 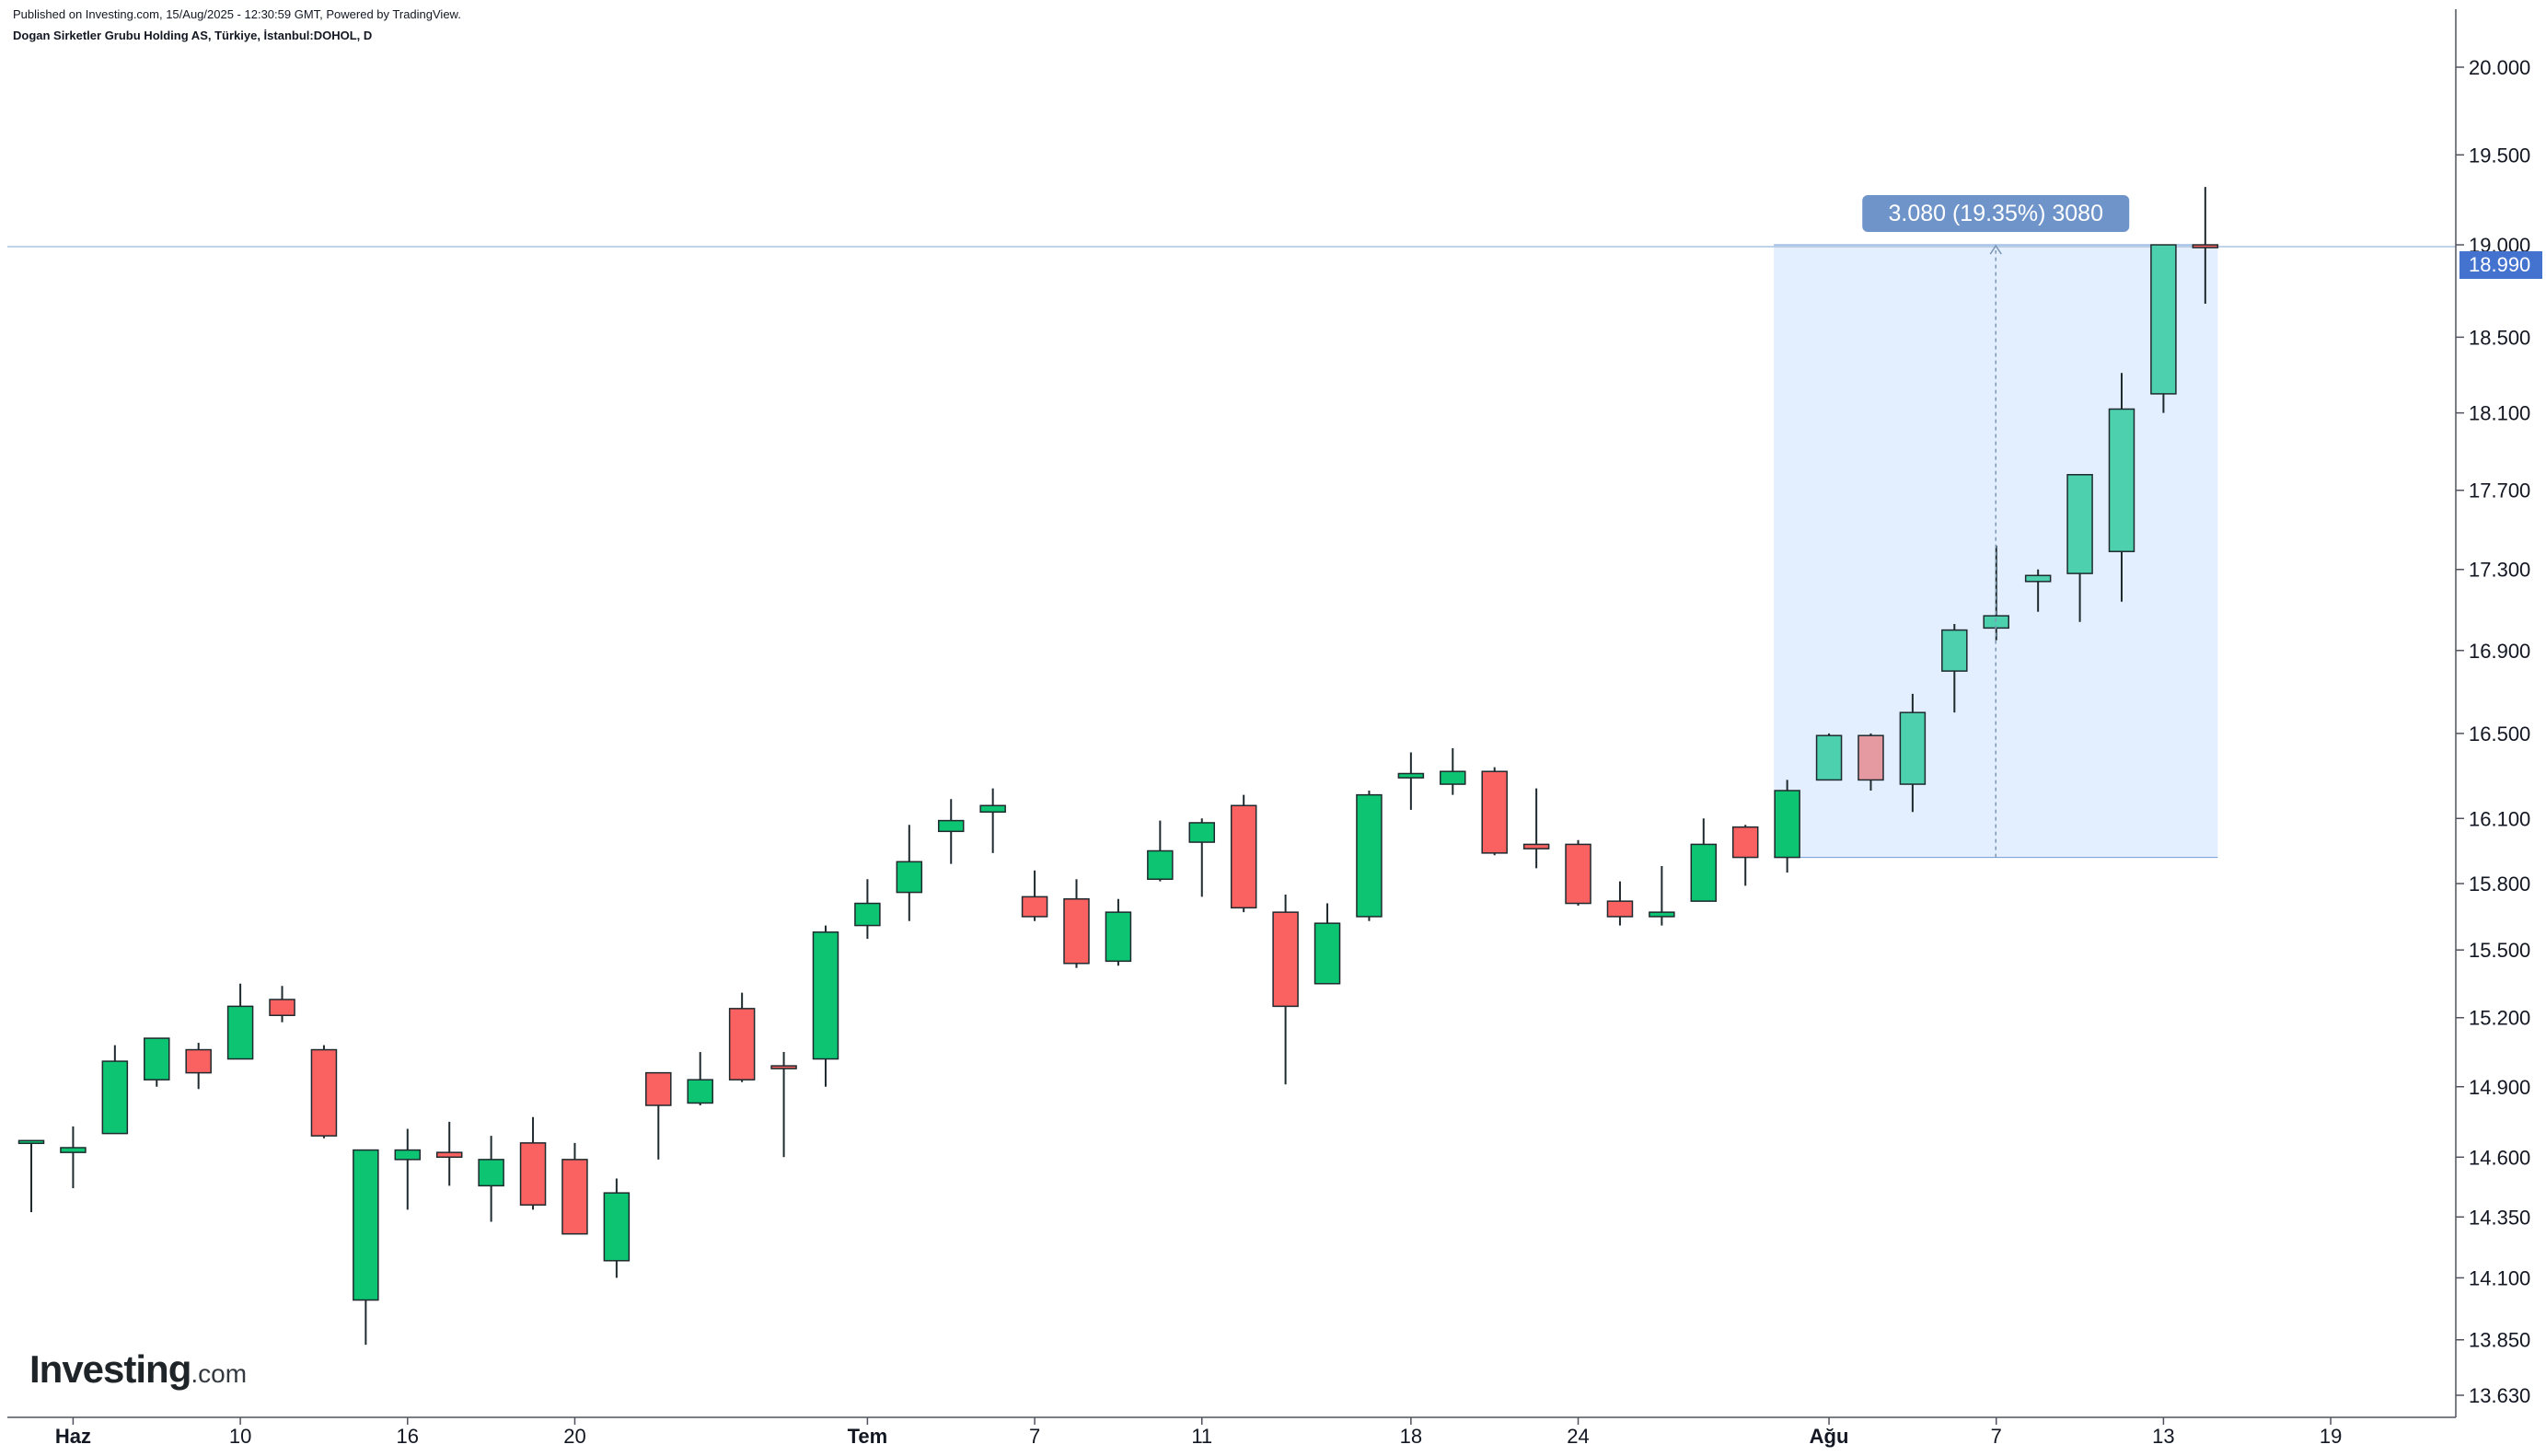 What do you see at coordinates (2499, 264) in the screenshot?
I see `last-price-label: 18.990` at bounding box center [2499, 264].